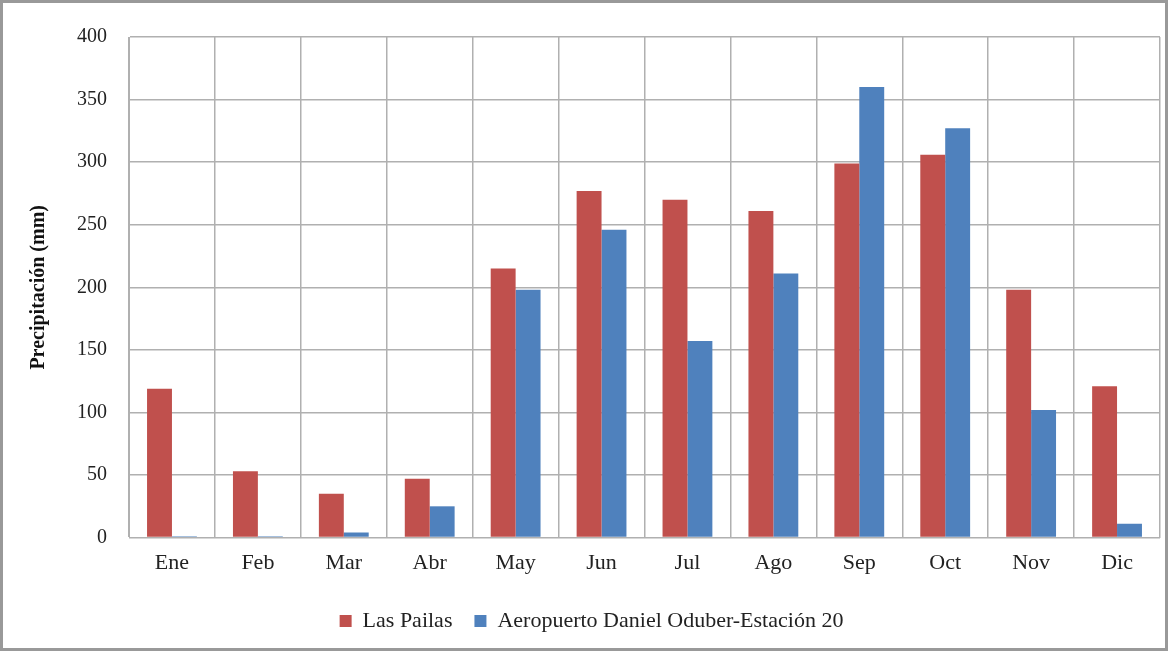 The height and width of the screenshot is (651, 1168). I want to click on y-tick-label: 150, so click(92, 348).